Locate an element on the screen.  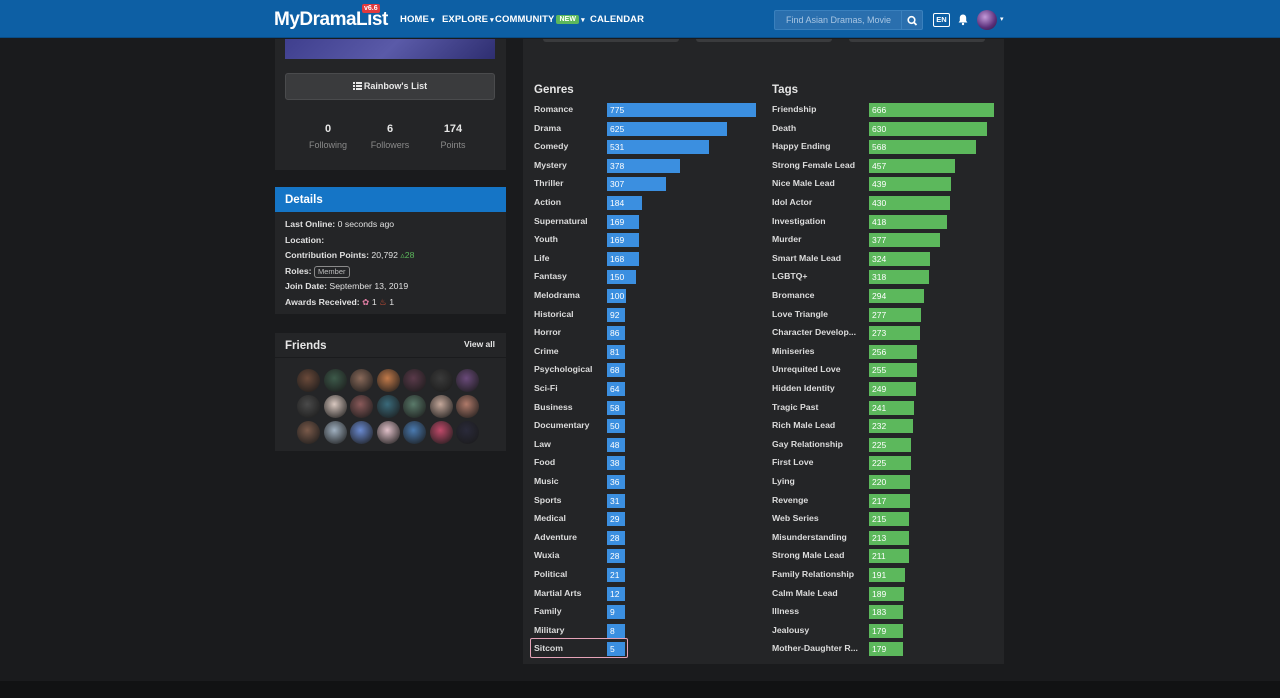
genres-bar: 625 is located at coordinates (667, 128).